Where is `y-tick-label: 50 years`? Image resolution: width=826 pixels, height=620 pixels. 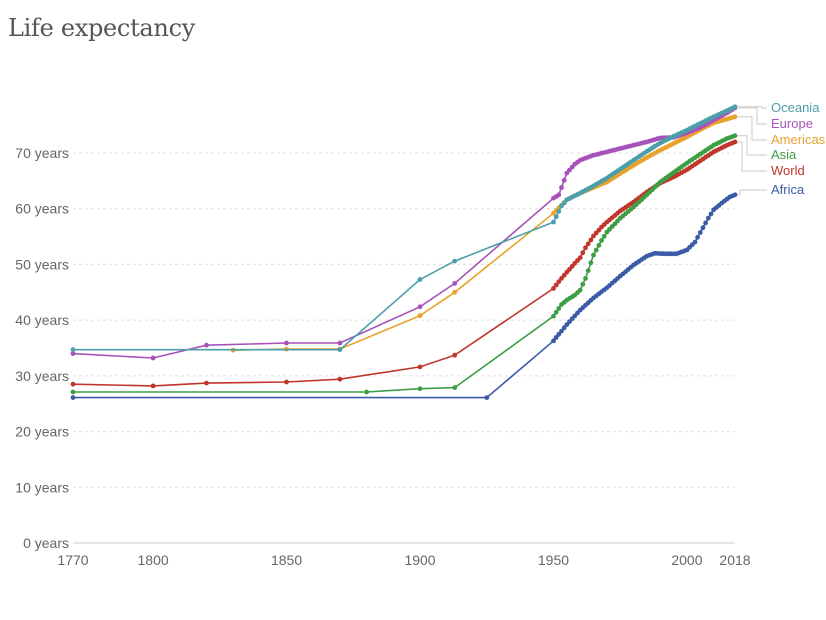
y-tick-label: 50 years is located at coordinates (42, 264).